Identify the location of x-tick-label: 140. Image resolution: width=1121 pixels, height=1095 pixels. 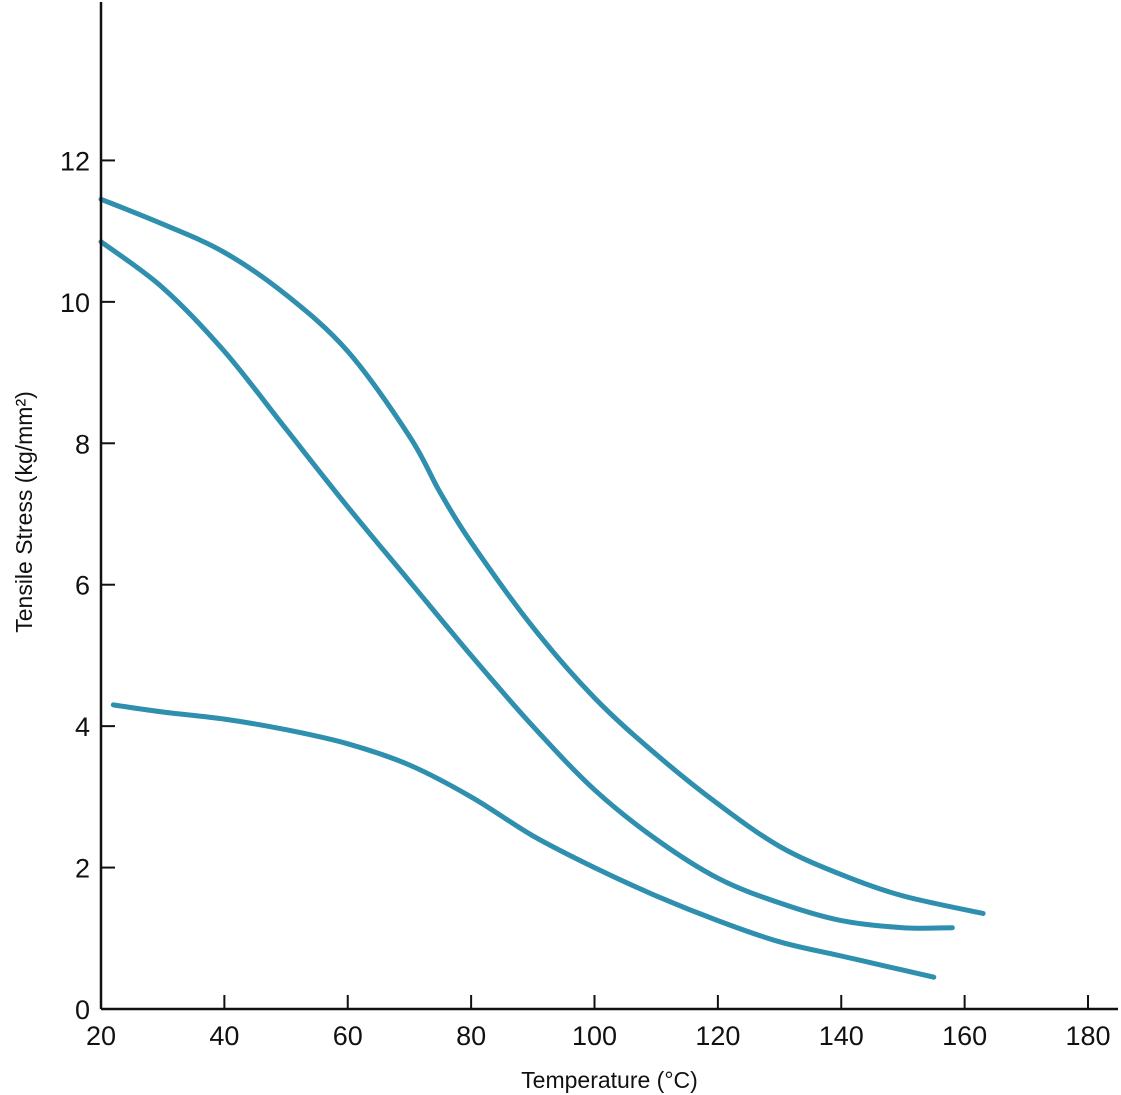
(841, 1036).